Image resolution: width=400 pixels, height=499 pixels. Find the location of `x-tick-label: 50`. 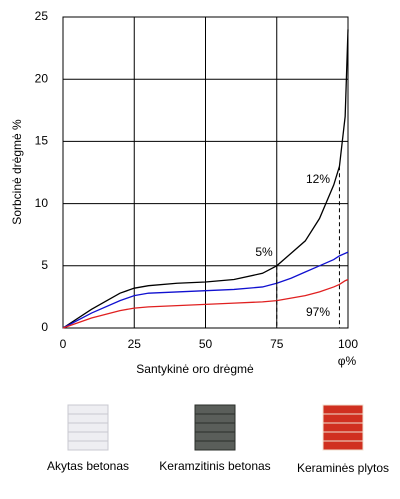

x-tick-label: 50 is located at coordinates (206, 344).